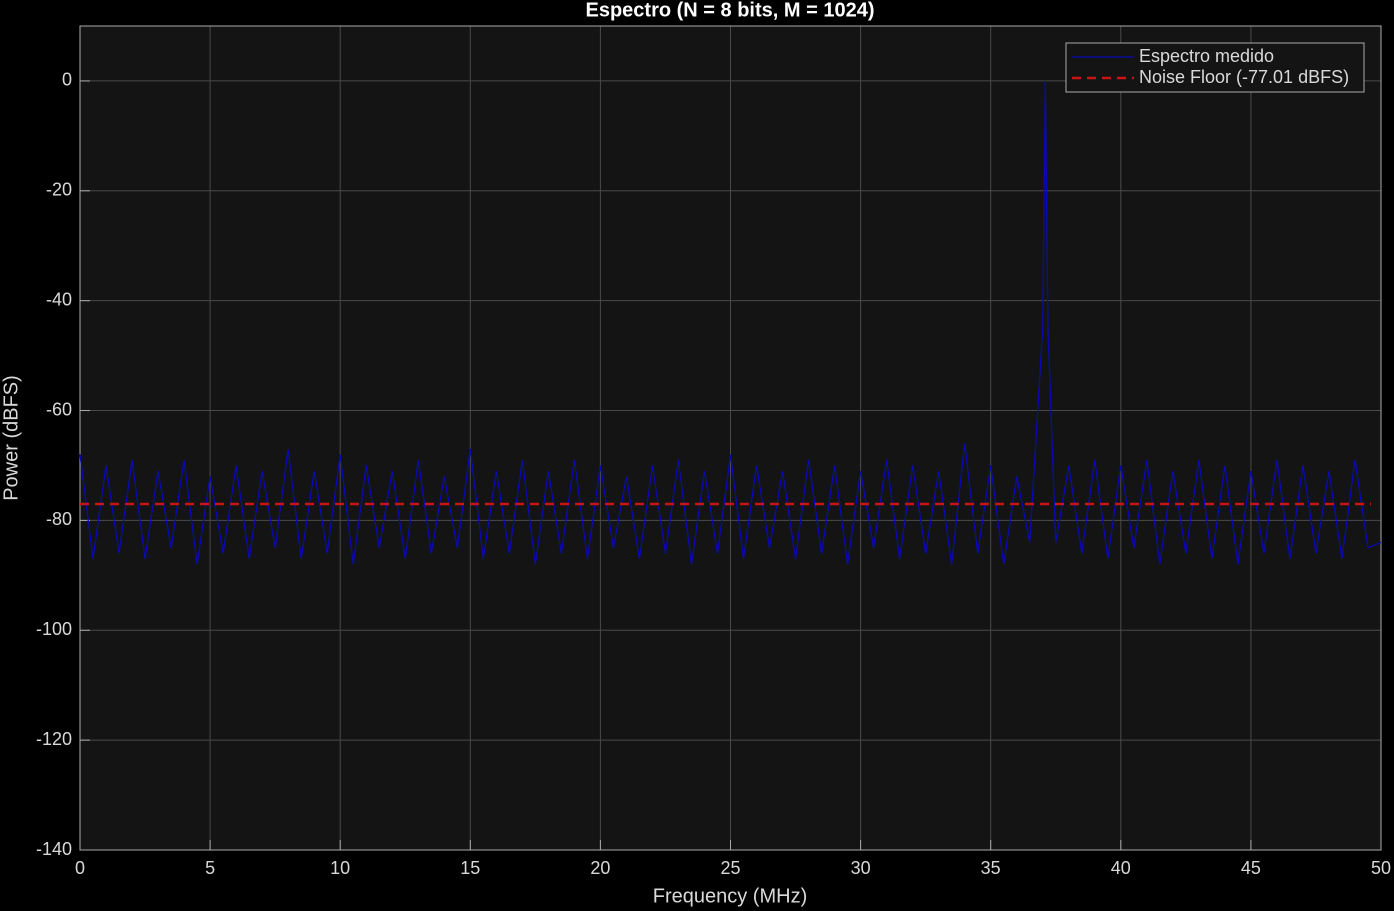 This screenshot has height=911, width=1394. What do you see at coordinates (210, 868) in the screenshot?
I see `x-tick-label: 5` at bounding box center [210, 868].